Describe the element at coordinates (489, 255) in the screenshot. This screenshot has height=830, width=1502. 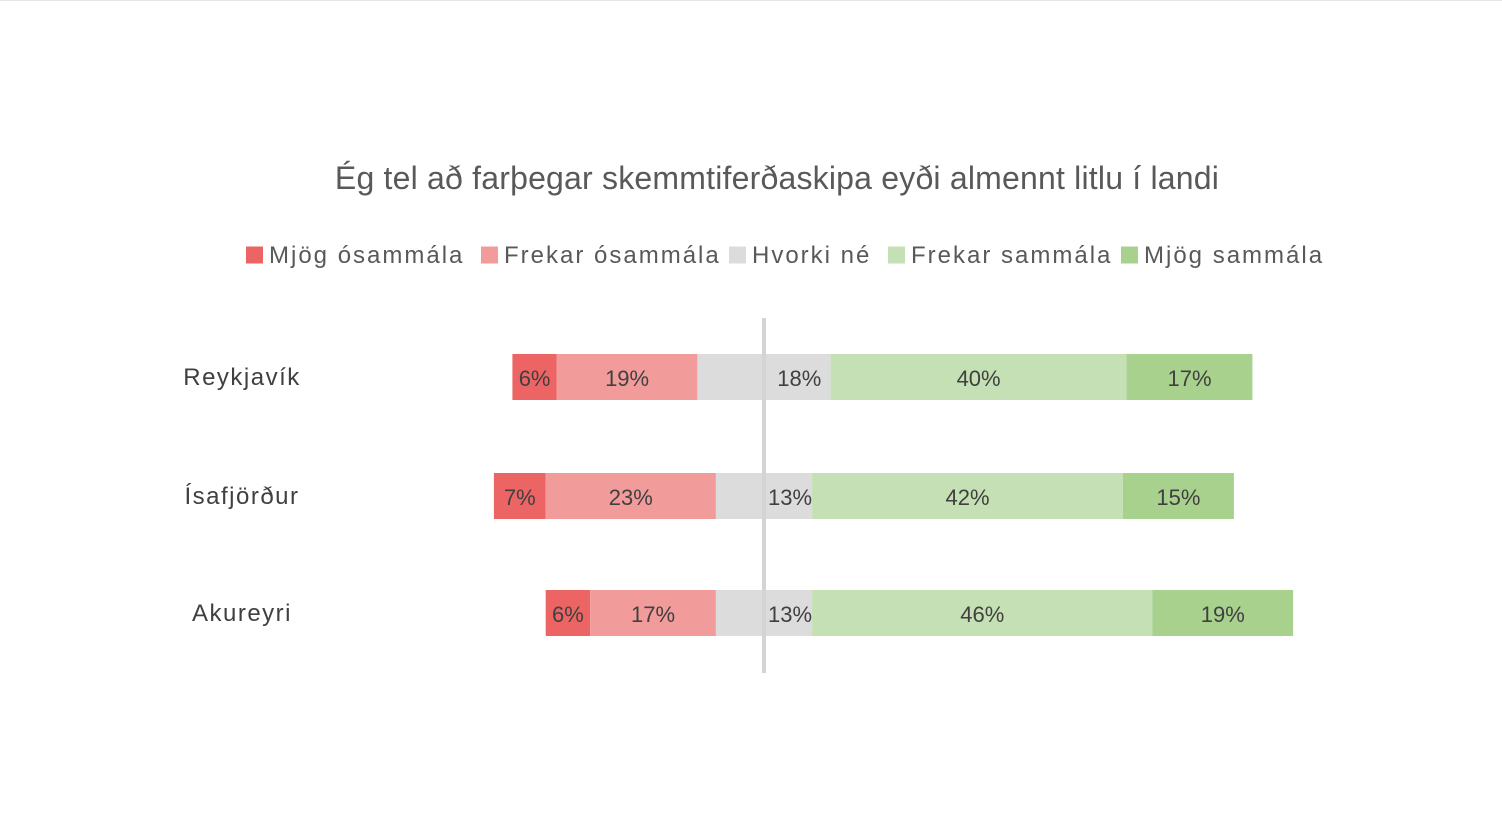
I see `legend-swatch-frekar-osammala` at that location.